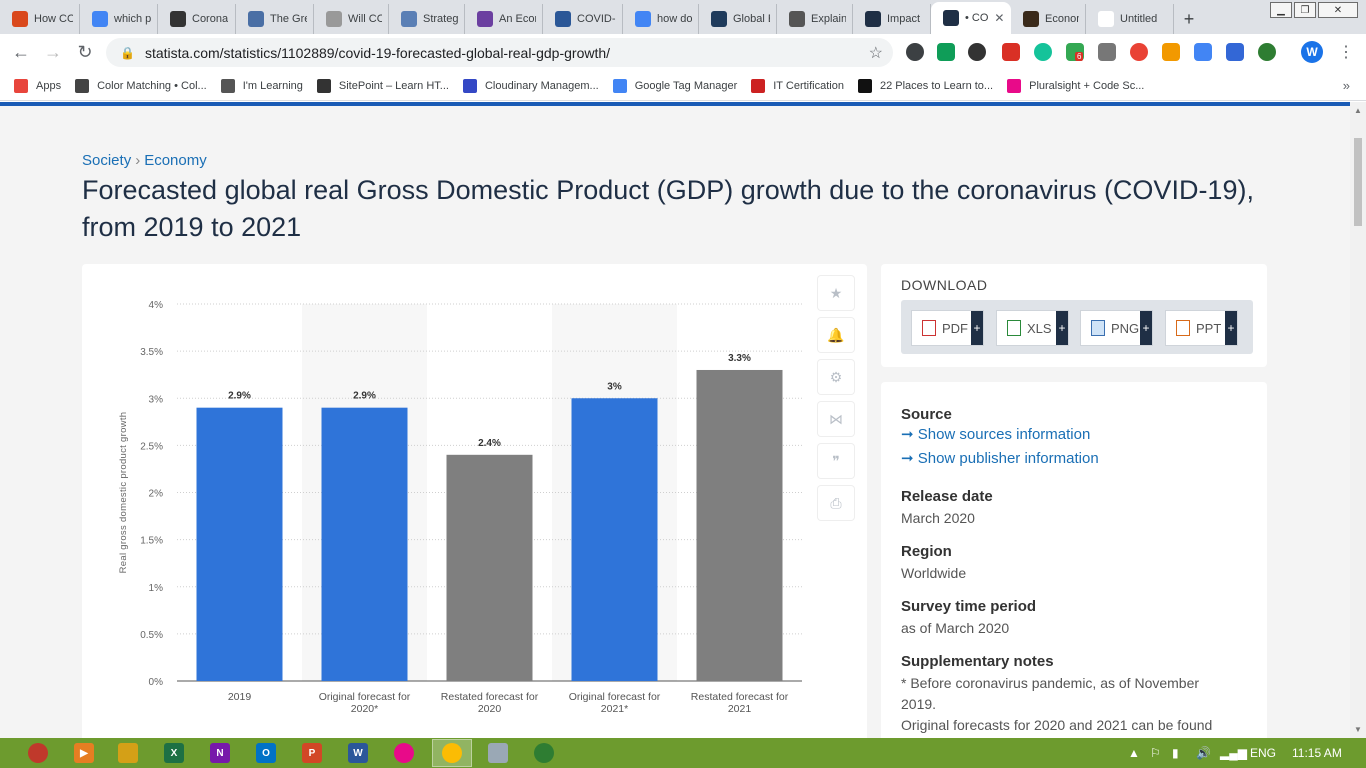 This screenshot has height=768, width=1366. Describe the element at coordinates (132, 19) in the screenshot. I see `tab-title: which p` at that location.